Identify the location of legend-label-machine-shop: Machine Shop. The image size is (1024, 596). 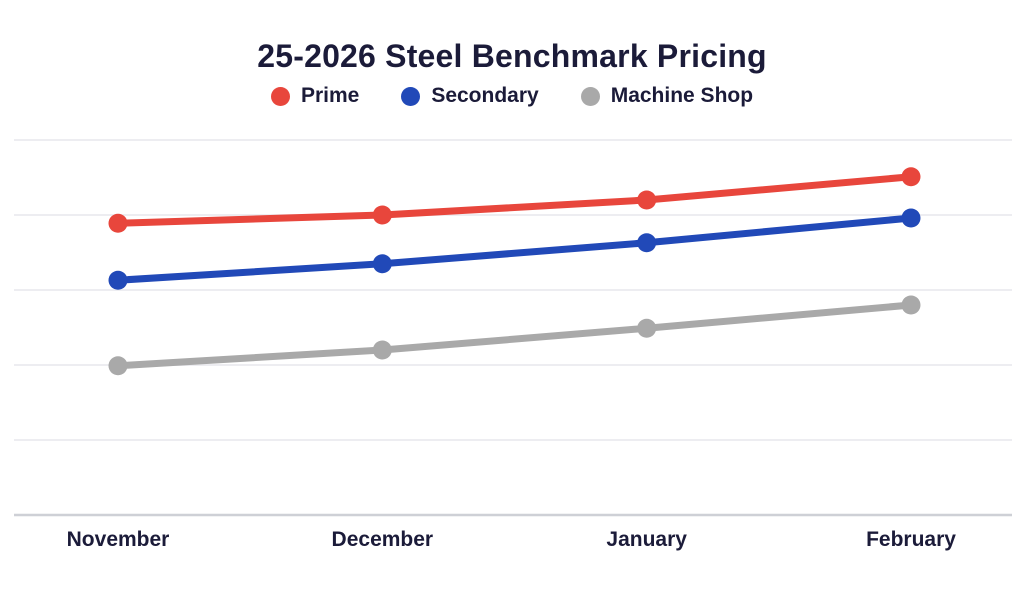
(682, 95).